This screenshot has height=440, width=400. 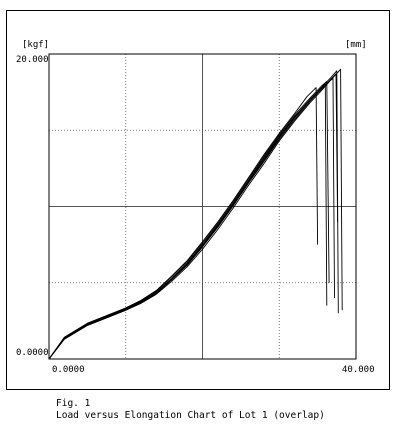 What do you see at coordinates (32, 353) in the screenshot?
I see `y-tick-label-bottom: 0.0000` at bounding box center [32, 353].